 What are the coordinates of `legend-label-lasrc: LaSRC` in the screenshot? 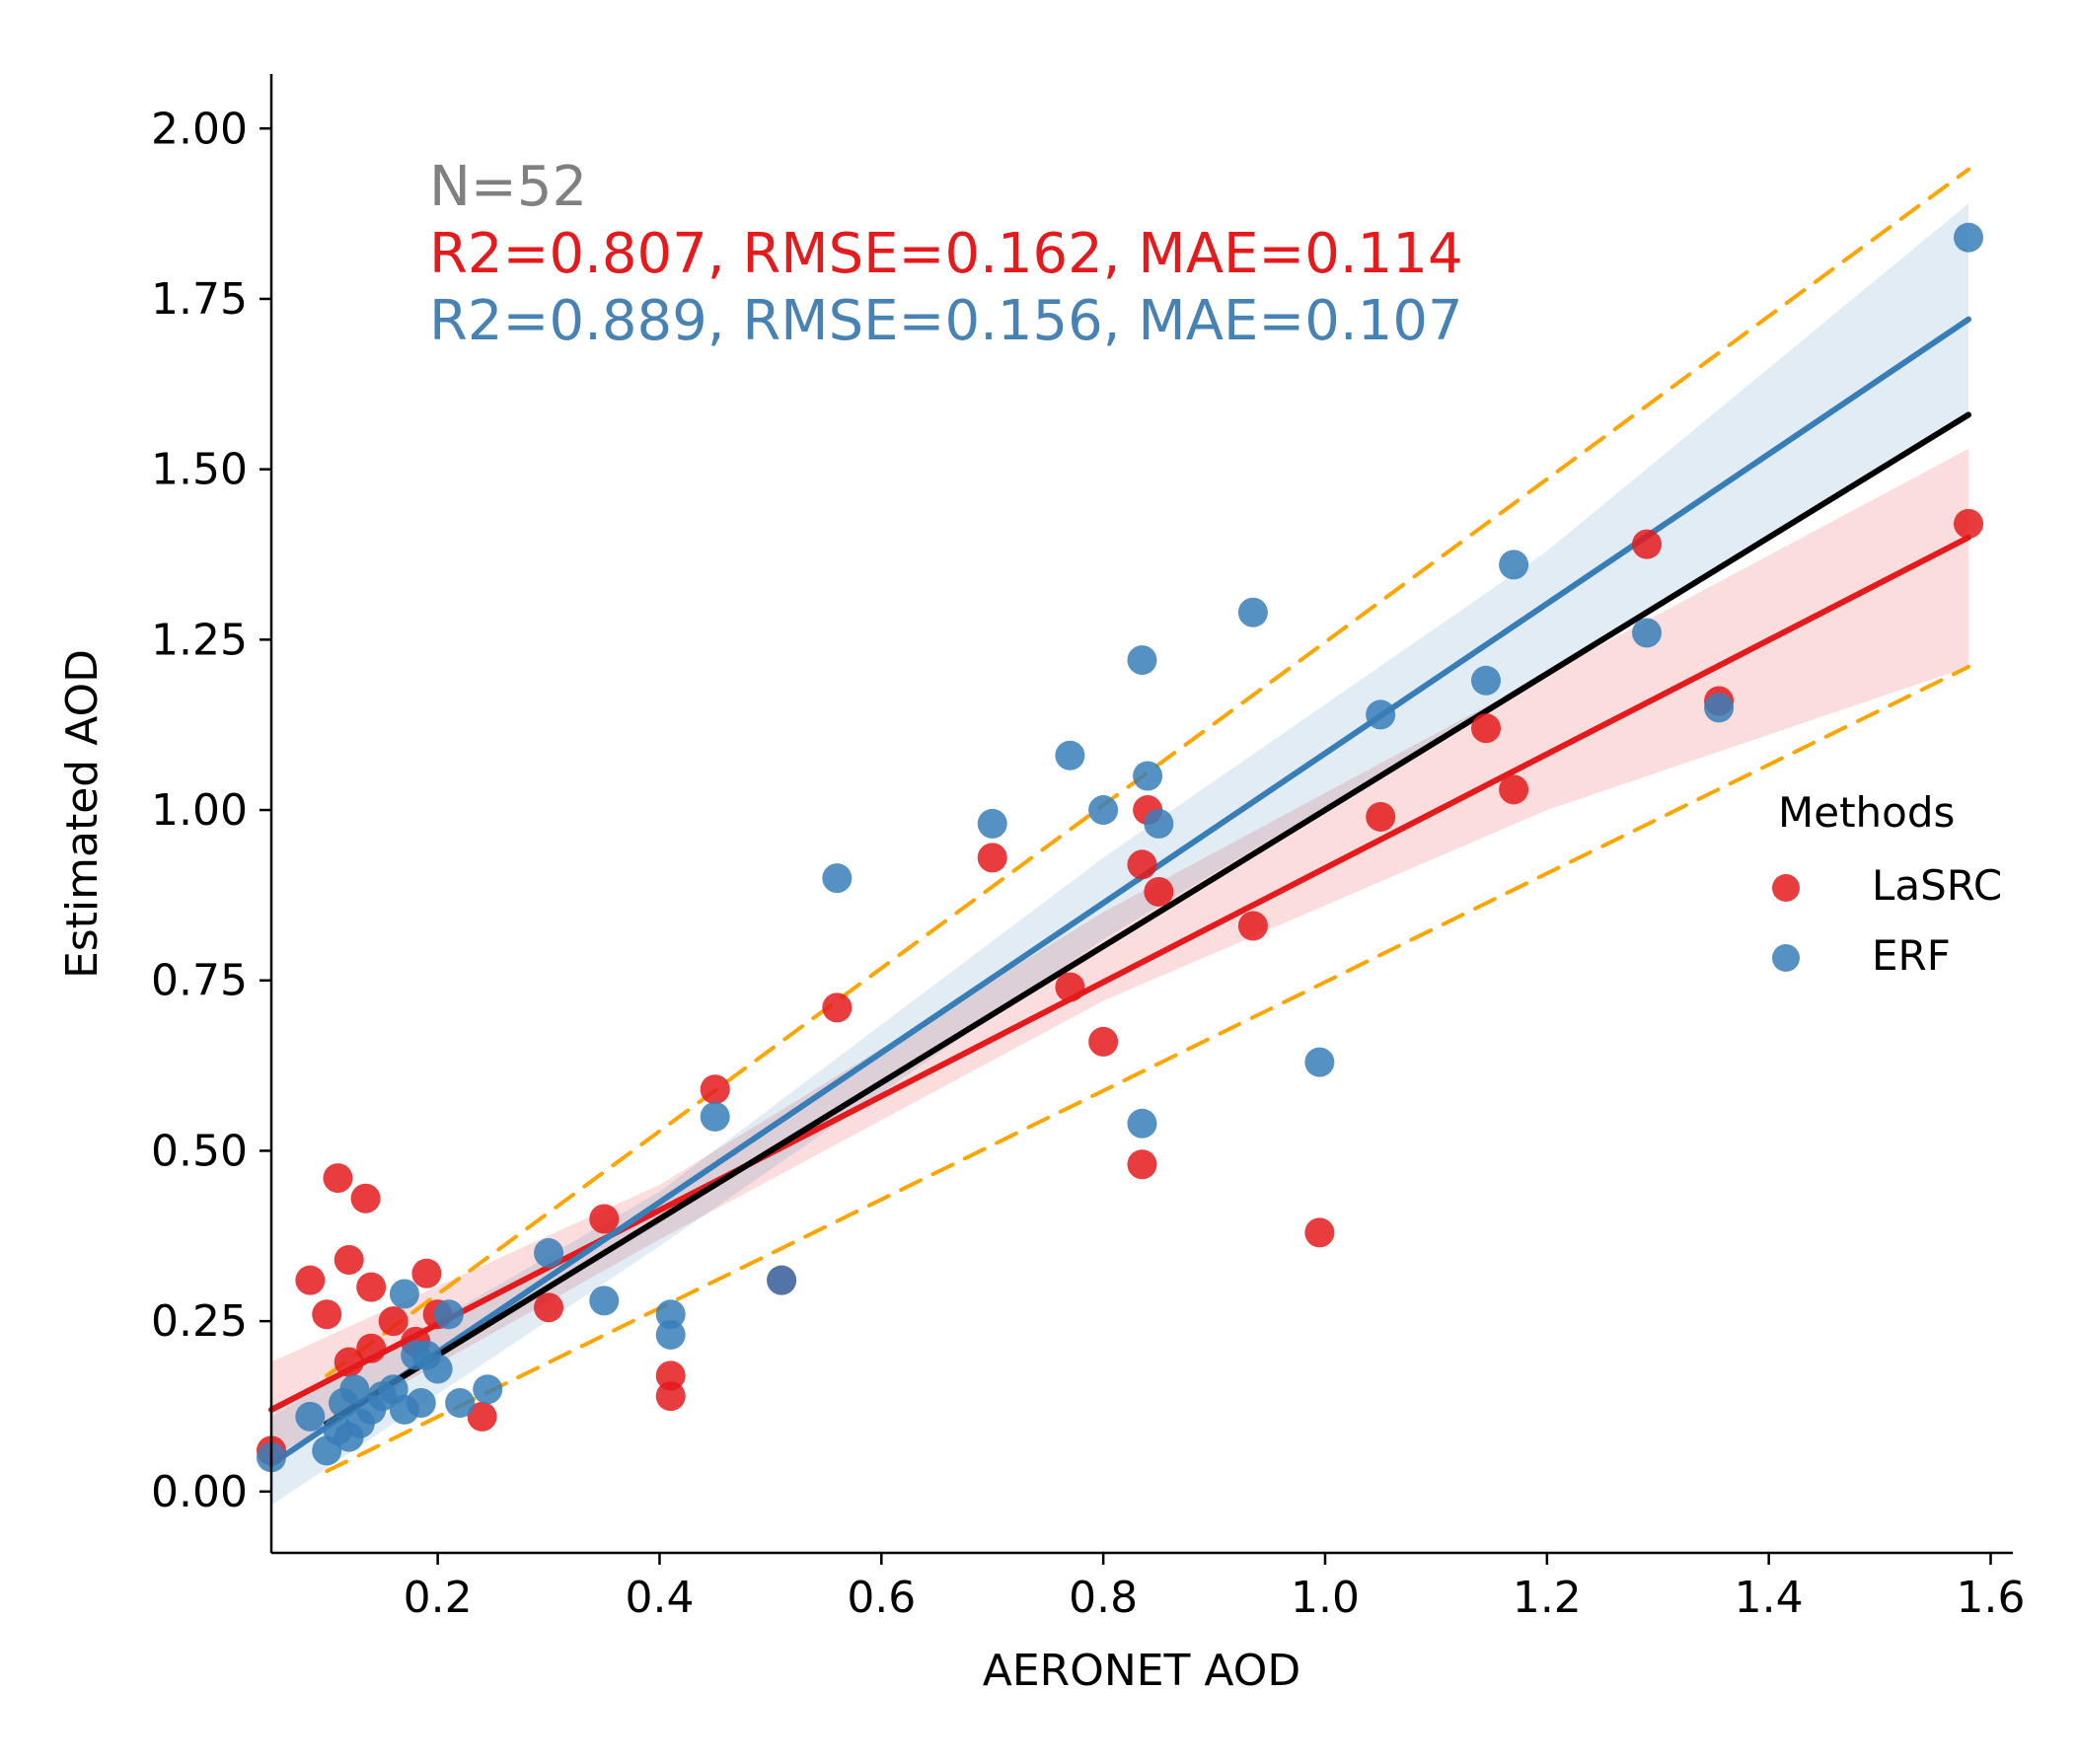 It's located at (1937, 885).